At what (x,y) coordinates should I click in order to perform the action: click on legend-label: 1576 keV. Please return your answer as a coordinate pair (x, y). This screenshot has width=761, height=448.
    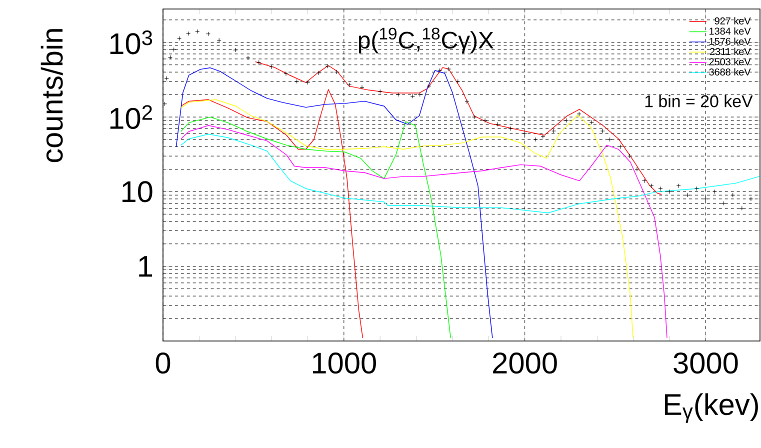
    Looking at the image, I should click on (730, 41).